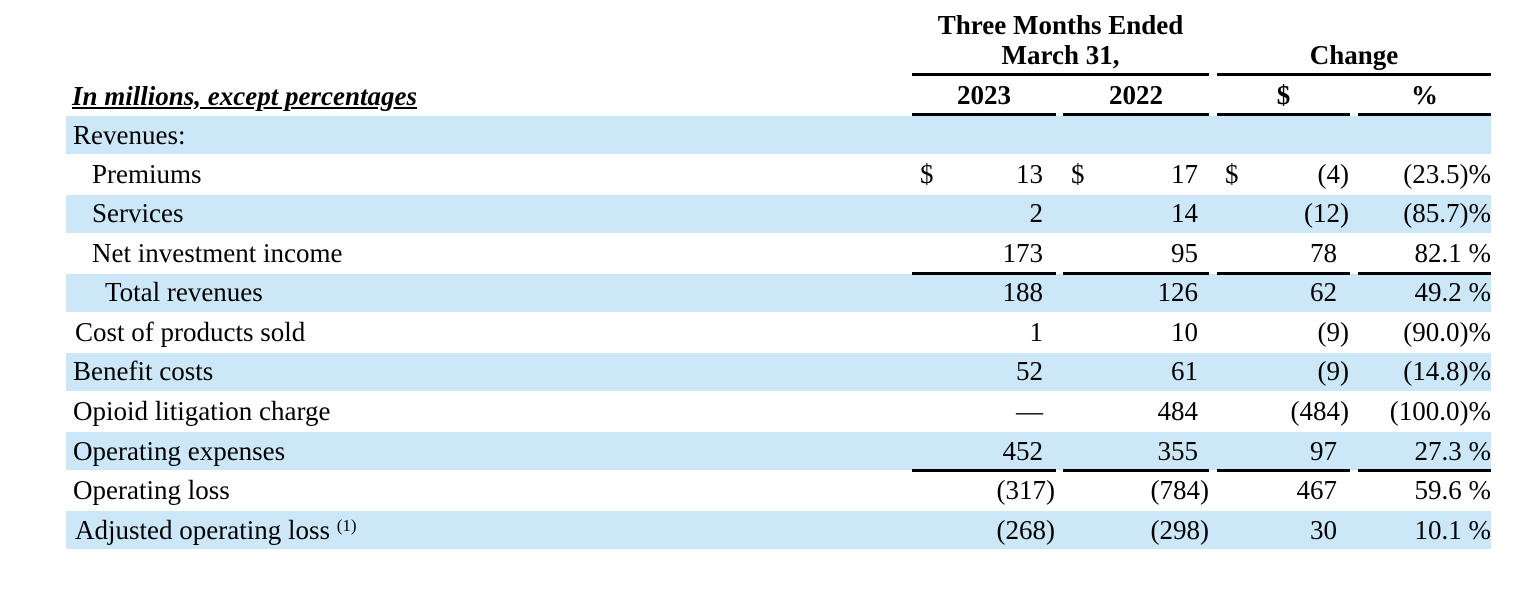 The width and height of the screenshot is (1533, 596). What do you see at coordinates (1354, 55) in the screenshot?
I see `change-title: Change` at bounding box center [1354, 55].